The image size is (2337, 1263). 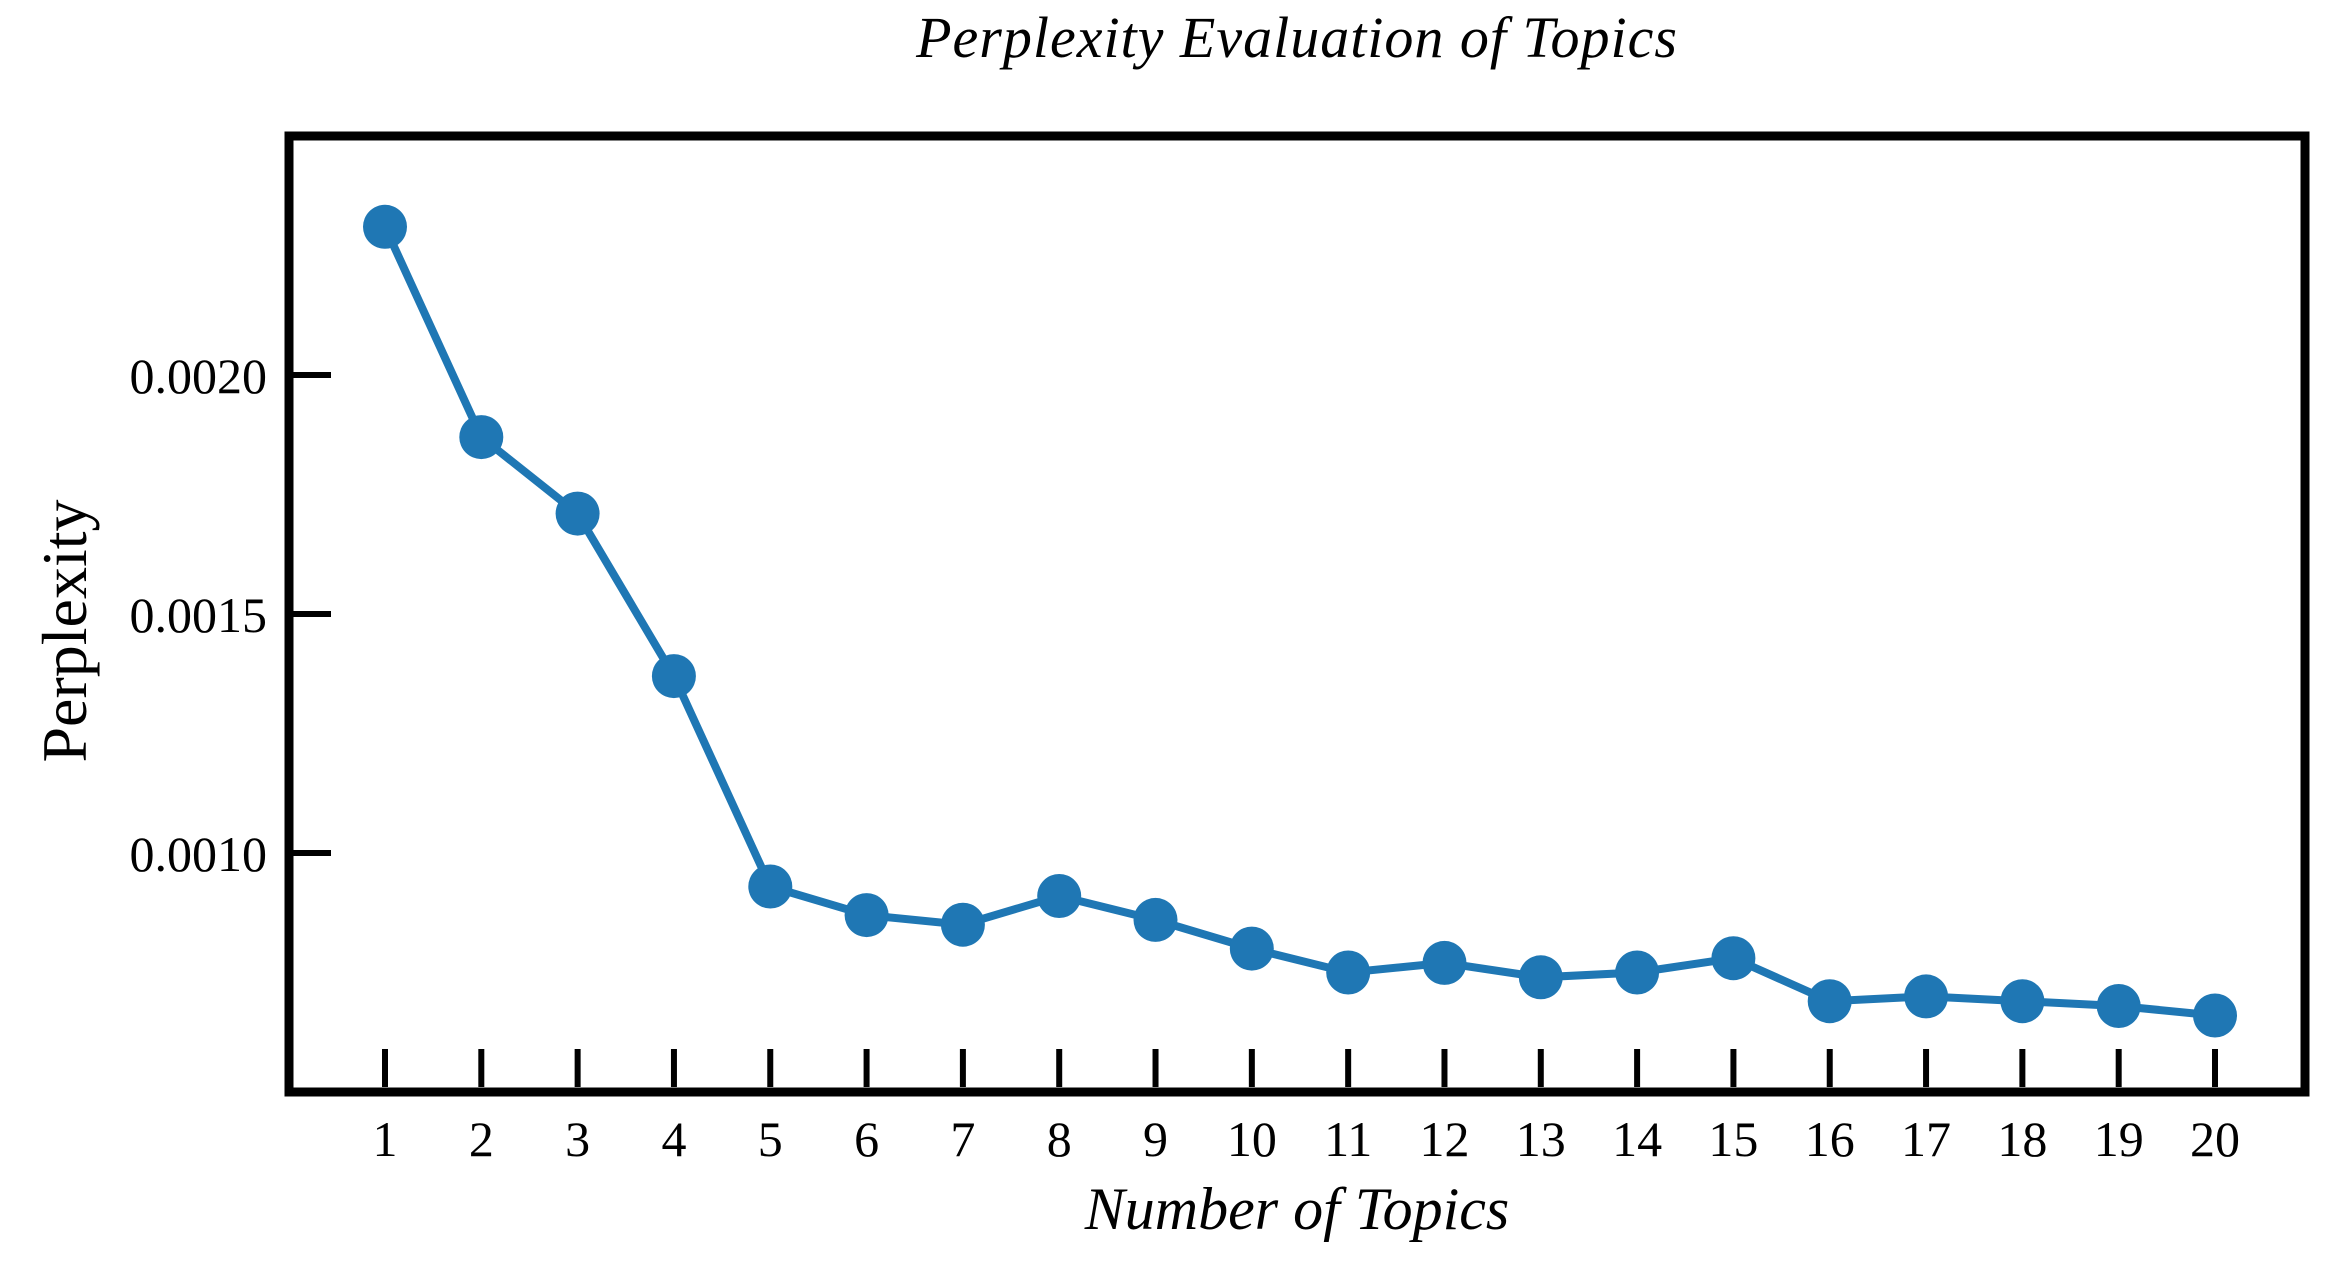 What do you see at coordinates (1926, 1139) in the screenshot?
I see `x-tick-label: 17` at bounding box center [1926, 1139].